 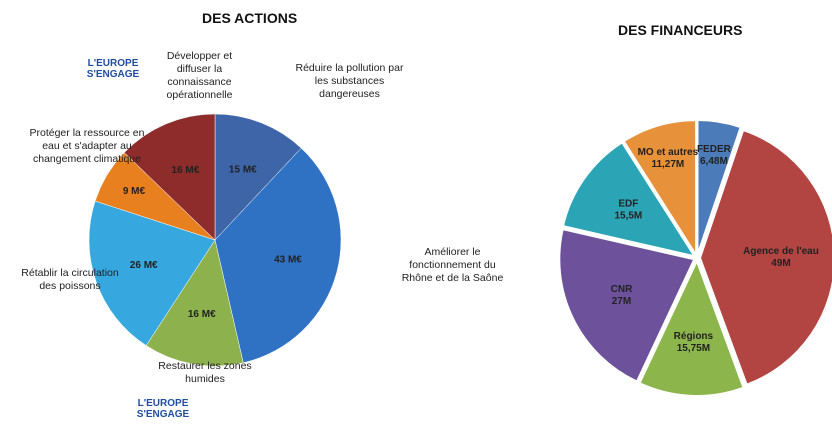 I want to click on value-label: 27M, so click(x=621, y=300).